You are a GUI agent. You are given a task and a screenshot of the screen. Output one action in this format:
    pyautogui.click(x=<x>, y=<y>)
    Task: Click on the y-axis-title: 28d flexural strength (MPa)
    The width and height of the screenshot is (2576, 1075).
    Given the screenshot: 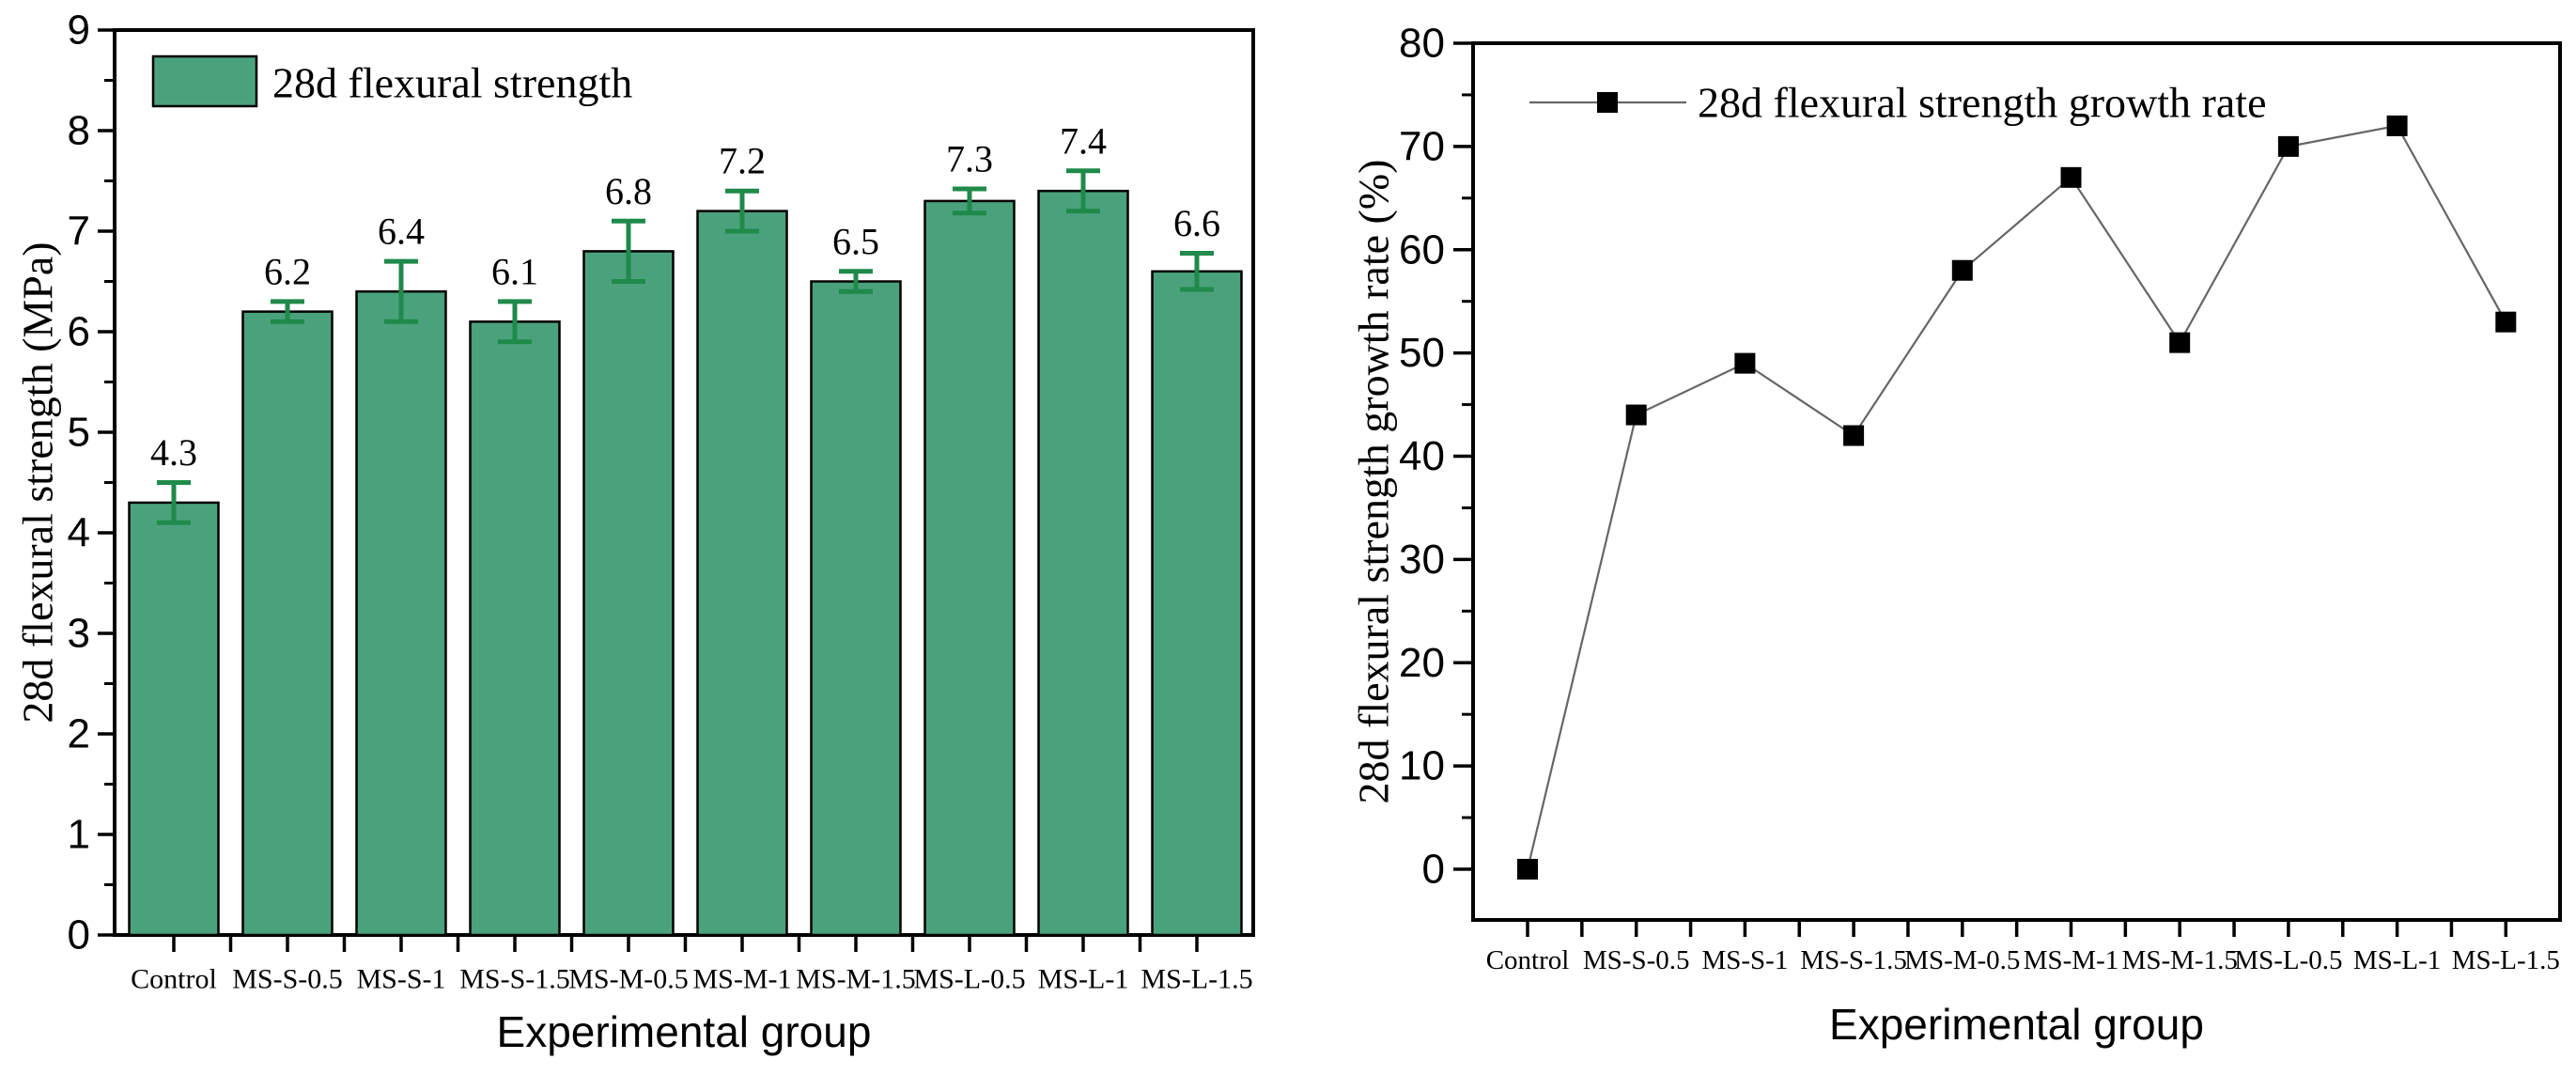 What is the action you would take?
    pyautogui.click(x=38, y=482)
    